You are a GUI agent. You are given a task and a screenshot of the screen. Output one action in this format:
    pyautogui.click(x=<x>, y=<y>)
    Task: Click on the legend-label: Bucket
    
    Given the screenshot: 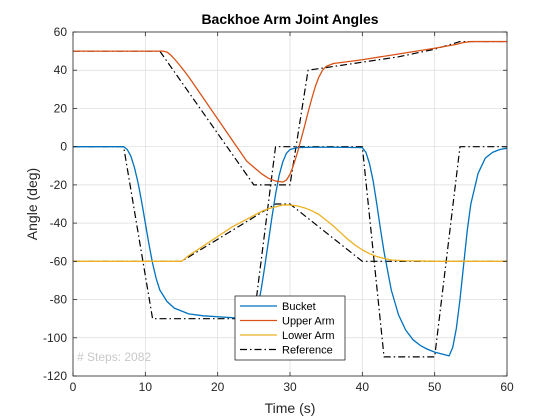 What is the action you would take?
    pyautogui.click(x=299, y=307)
    